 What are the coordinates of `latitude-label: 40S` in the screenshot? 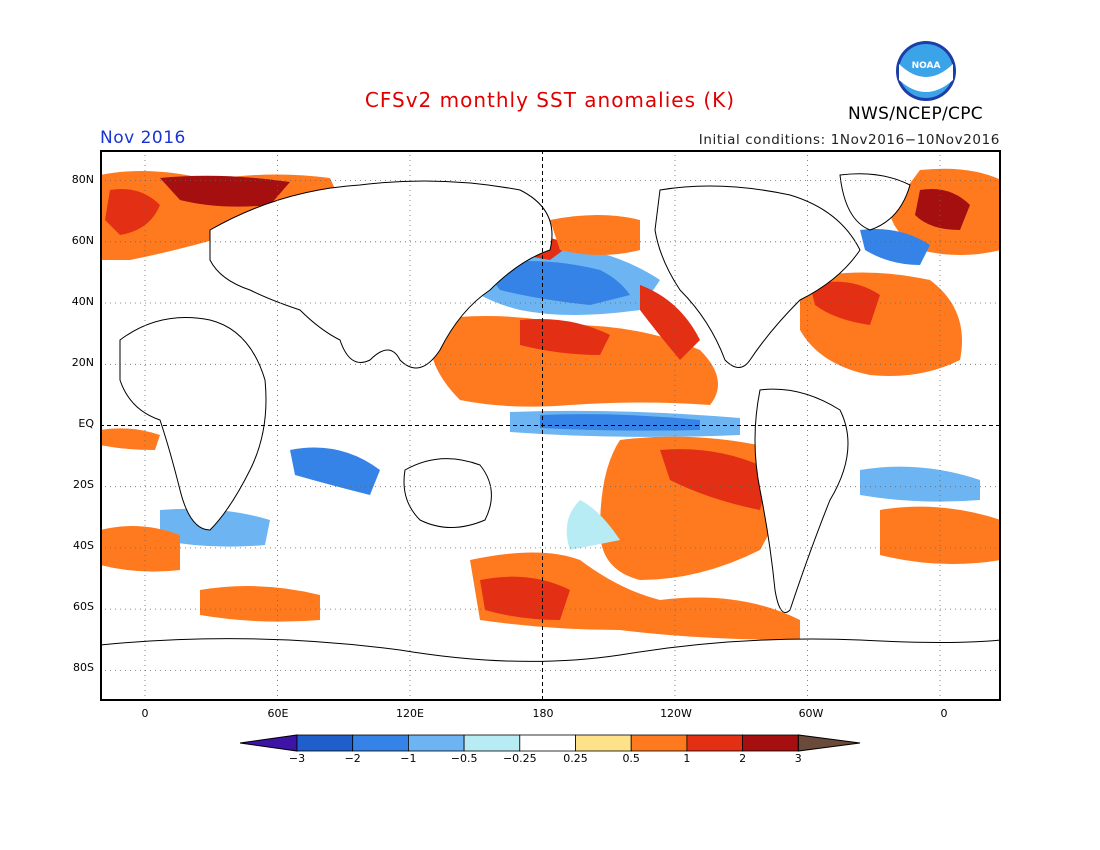 It's located at (83, 545).